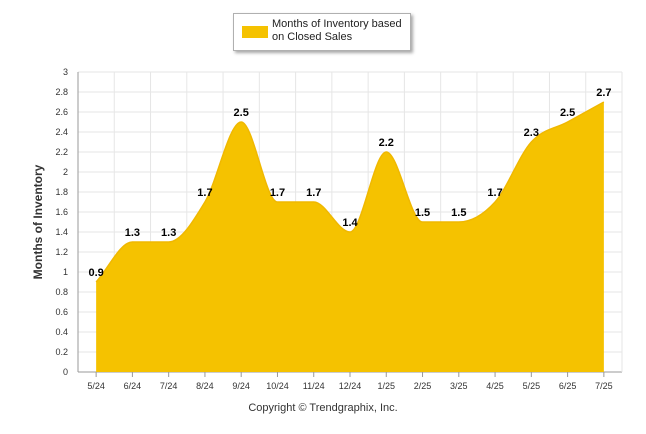 This screenshot has width=646, height=434. I want to click on x-tick-label: 5/24, so click(96, 386).